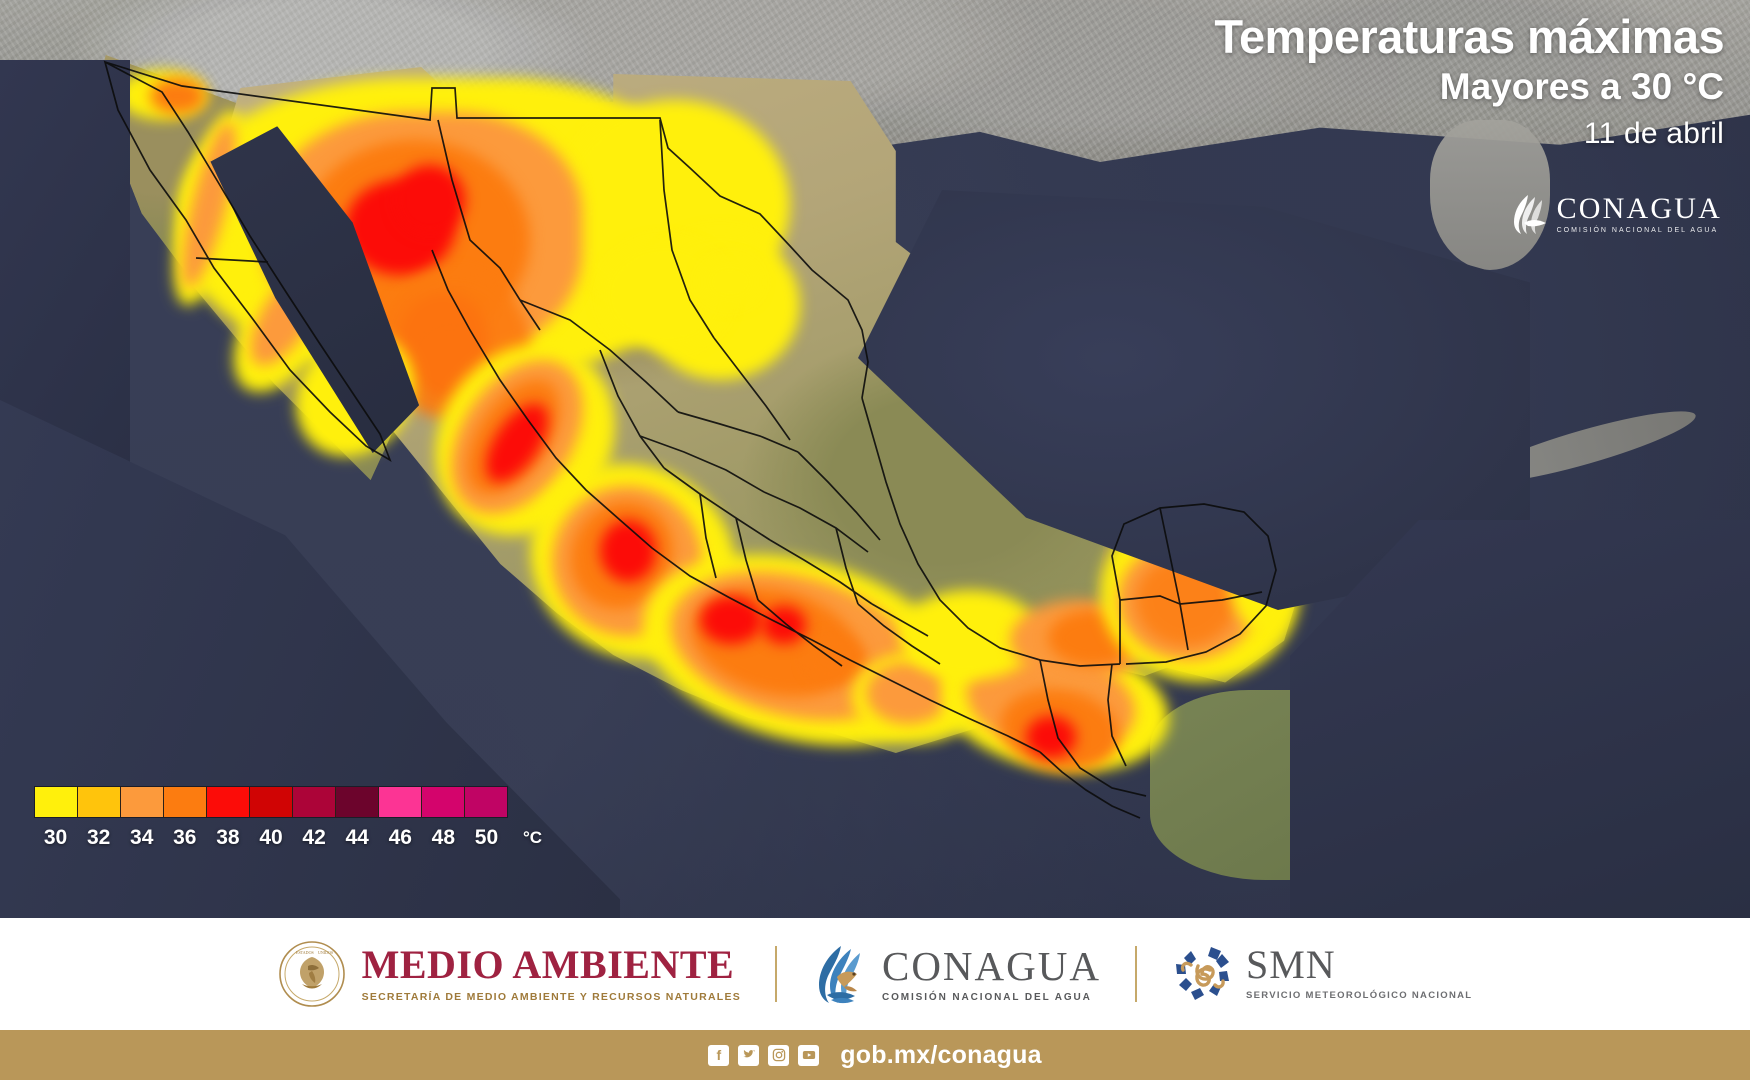 This screenshot has height=1080, width=1750. Describe the element at coordinates (1490, 195) in the screenshot. I see `florida-landmass` at that location.